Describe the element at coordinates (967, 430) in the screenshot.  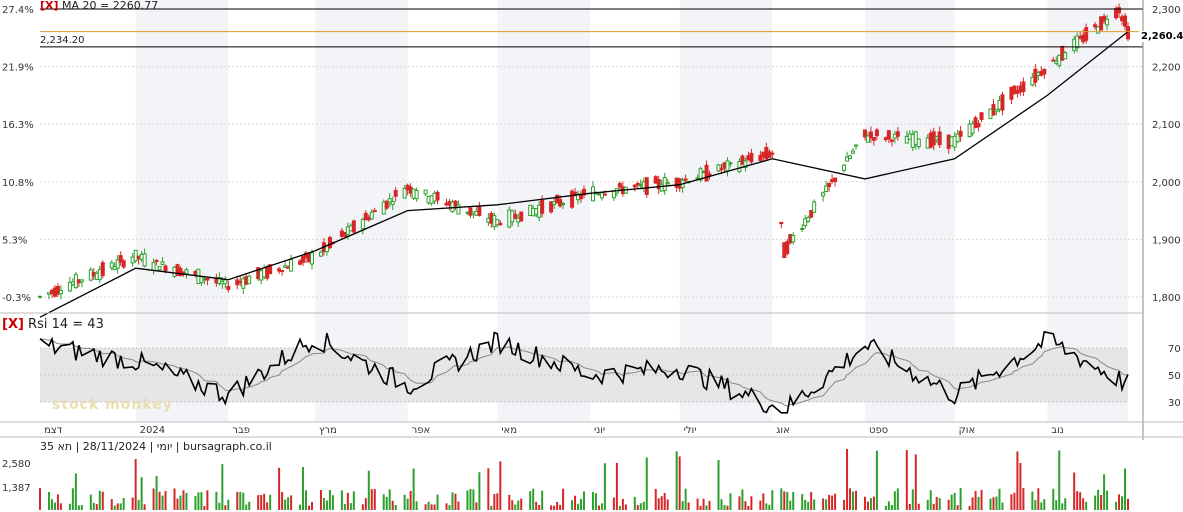
I see `month-label: אוק` at that location.